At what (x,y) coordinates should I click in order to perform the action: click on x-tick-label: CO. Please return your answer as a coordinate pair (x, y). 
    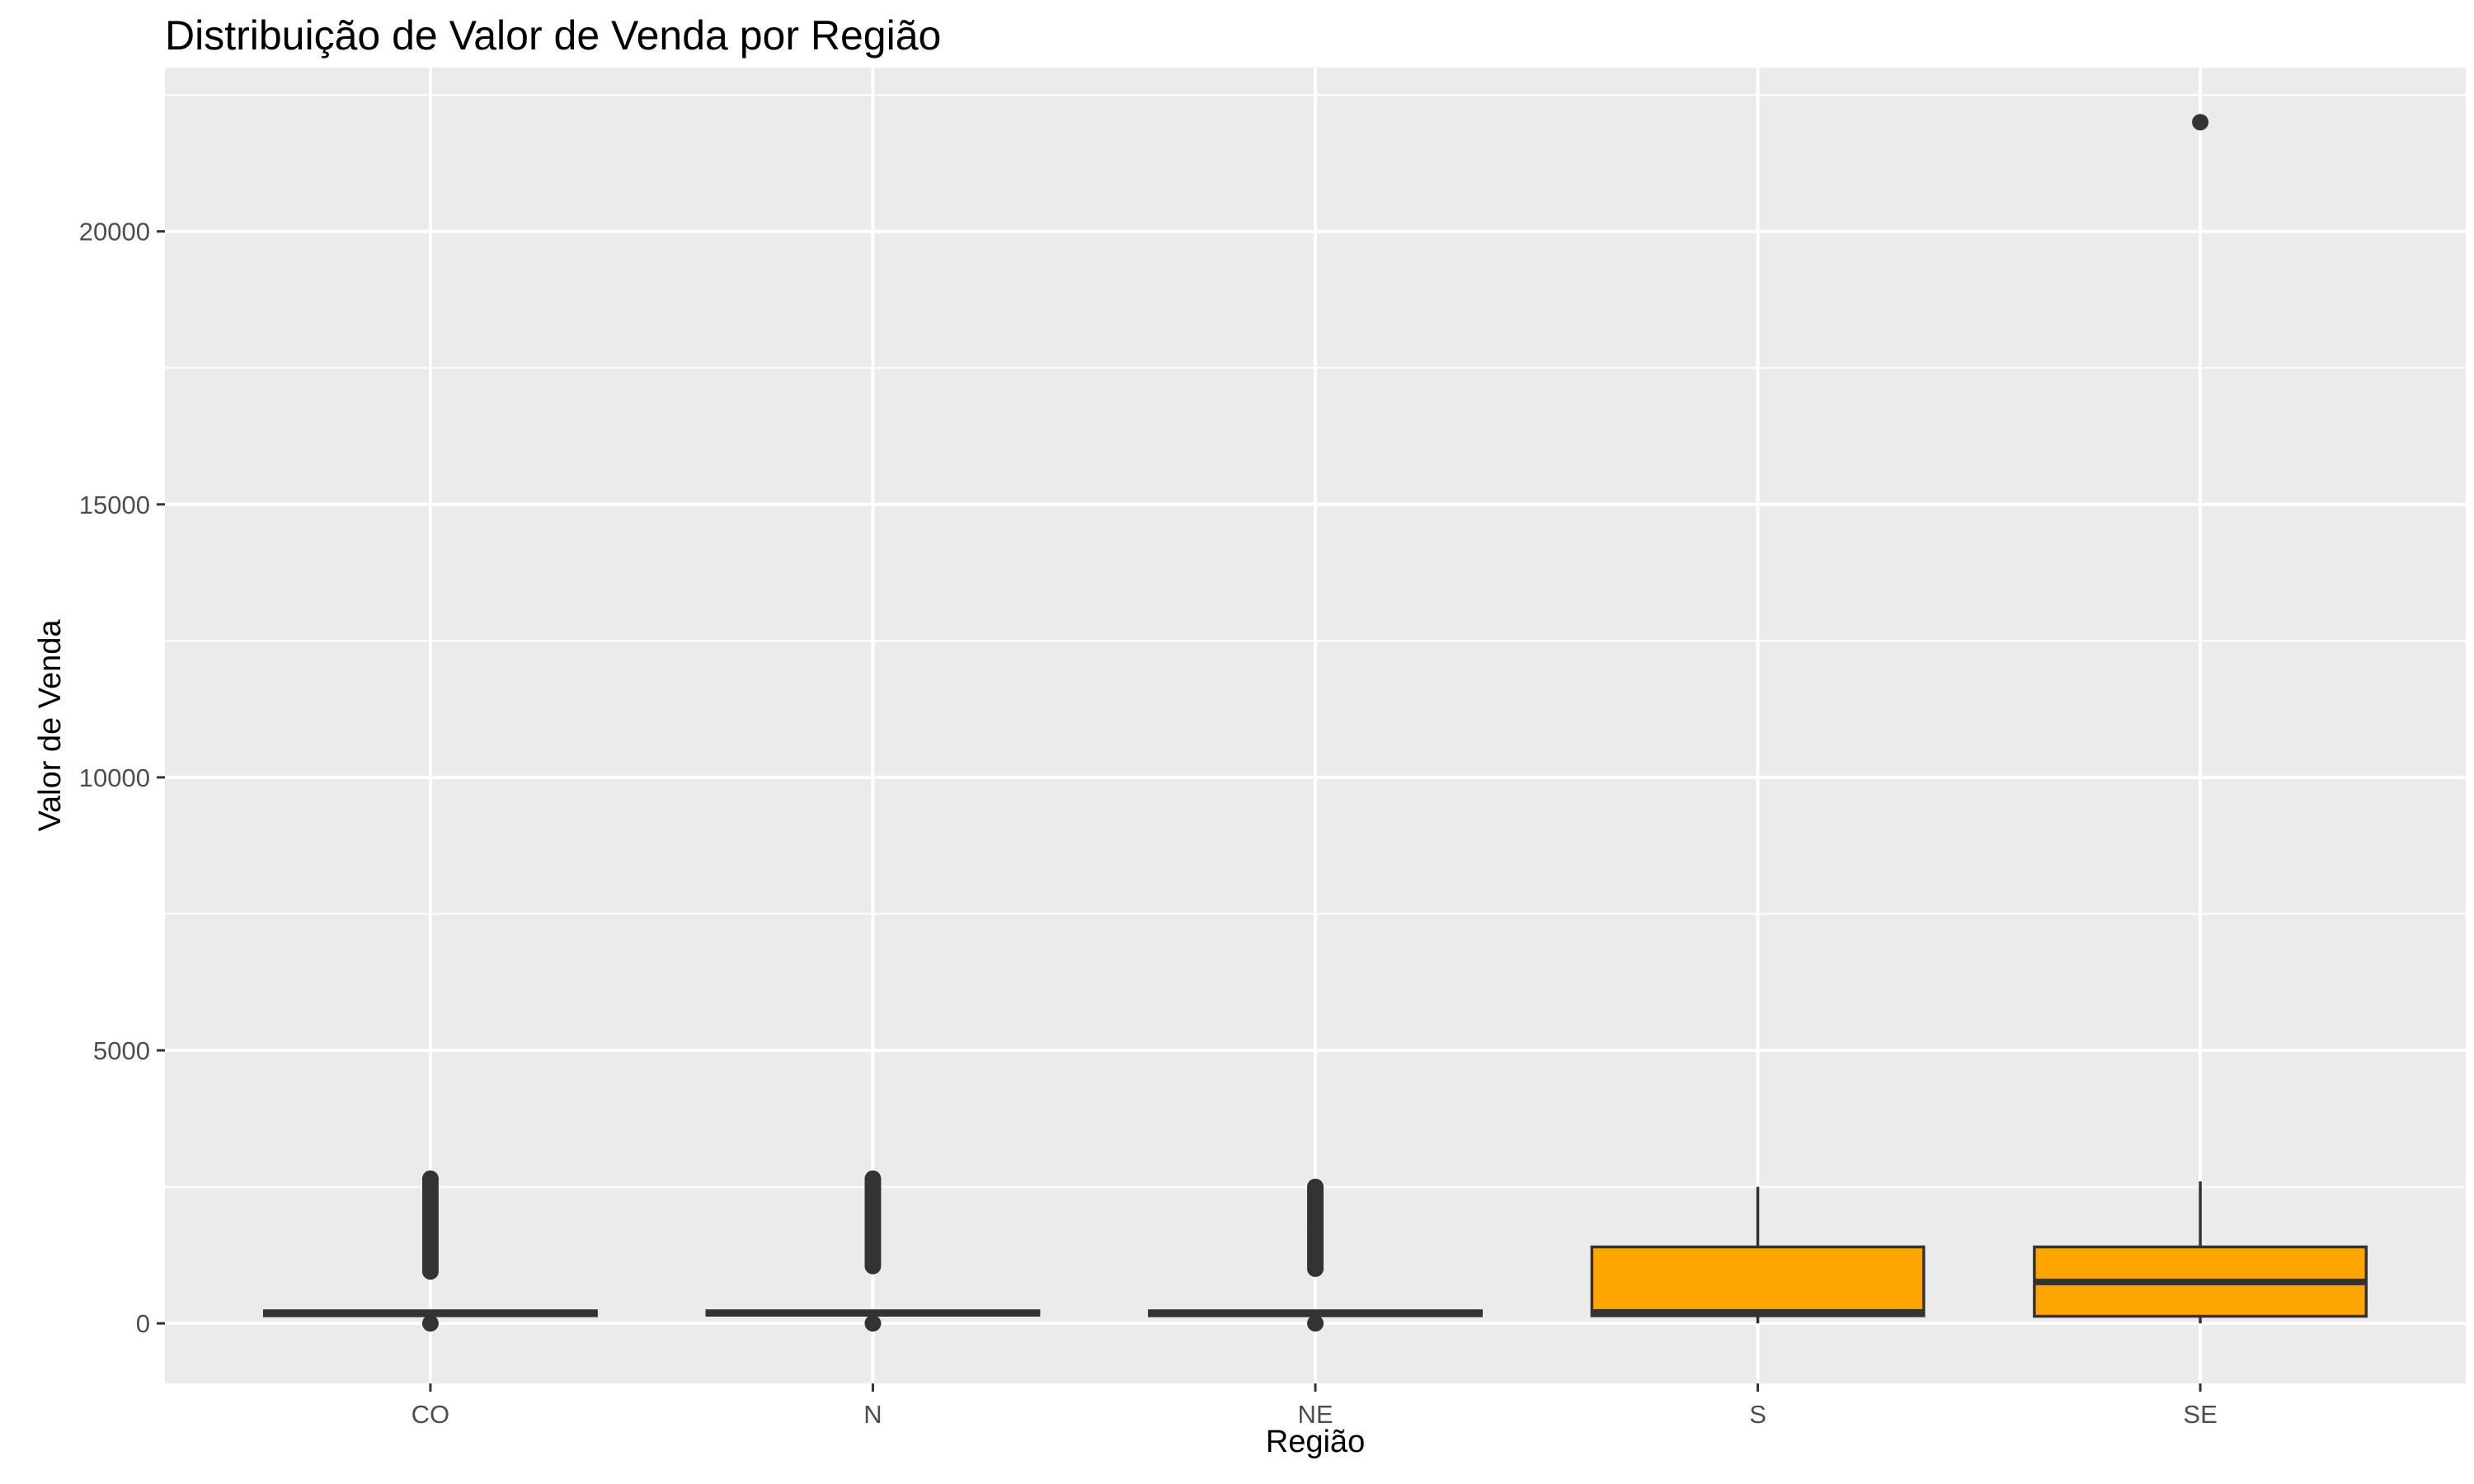
    Looking at the image, I should click on (431, 1414).